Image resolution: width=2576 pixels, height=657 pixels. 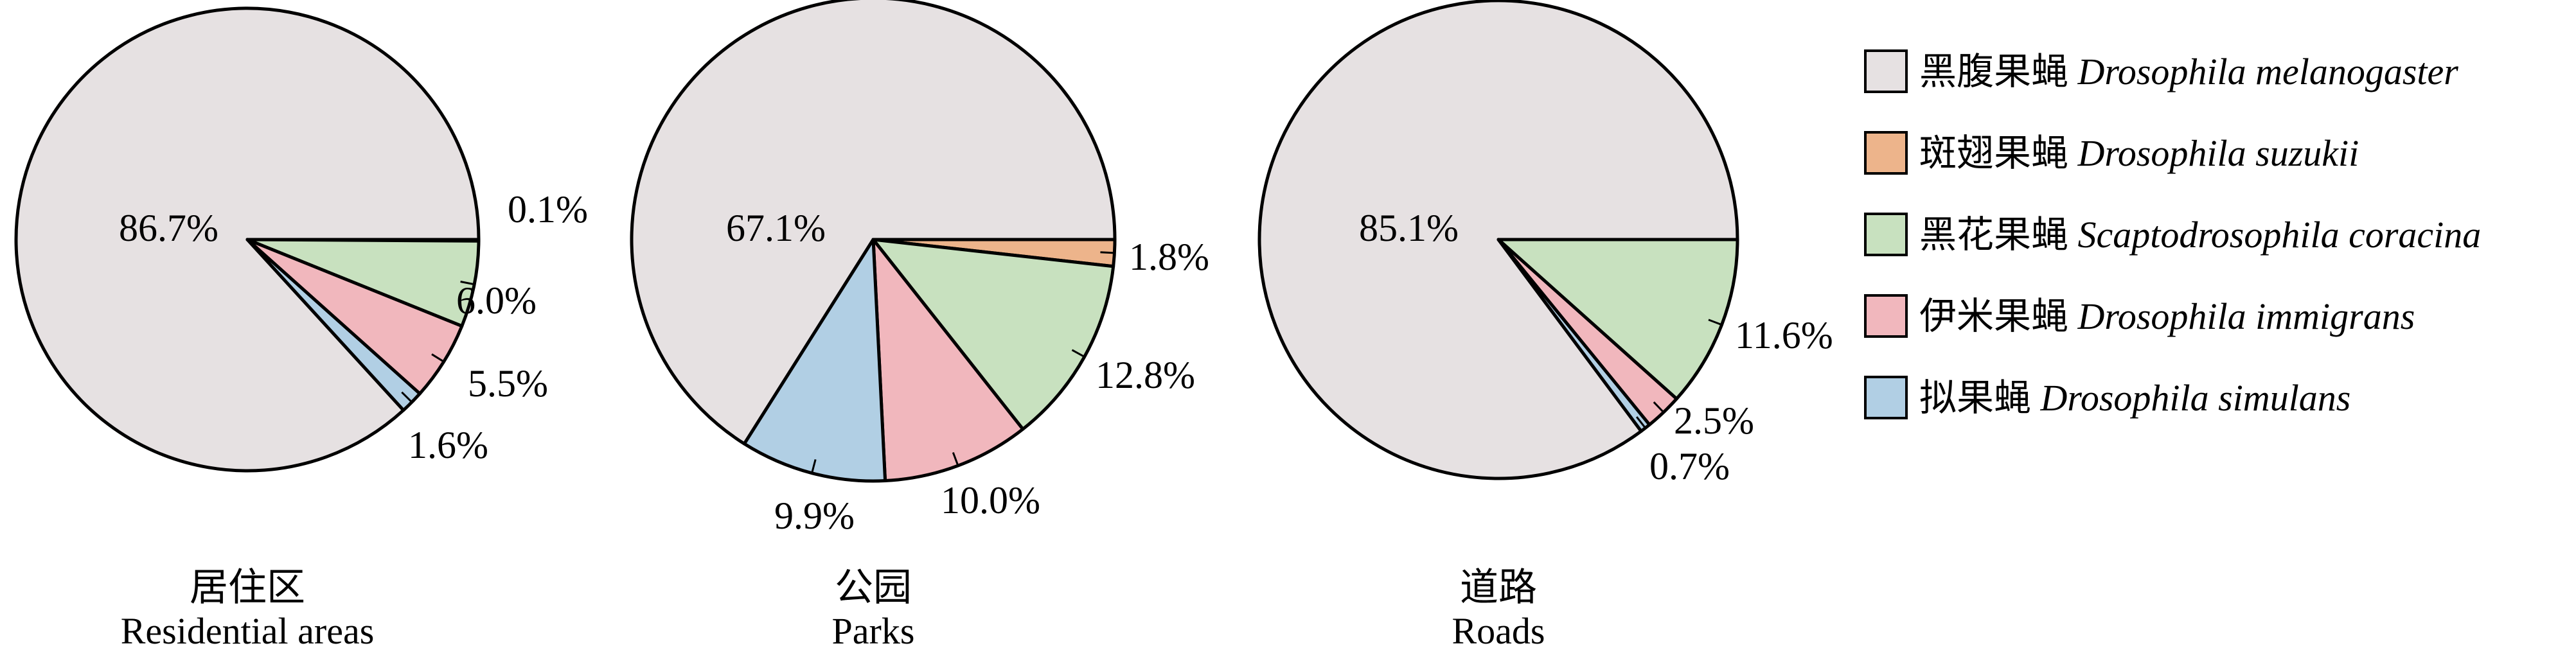 I want to click on legend-label-5: 拟果蝇 Drosophila simulans, so click(x=2134, y=398).